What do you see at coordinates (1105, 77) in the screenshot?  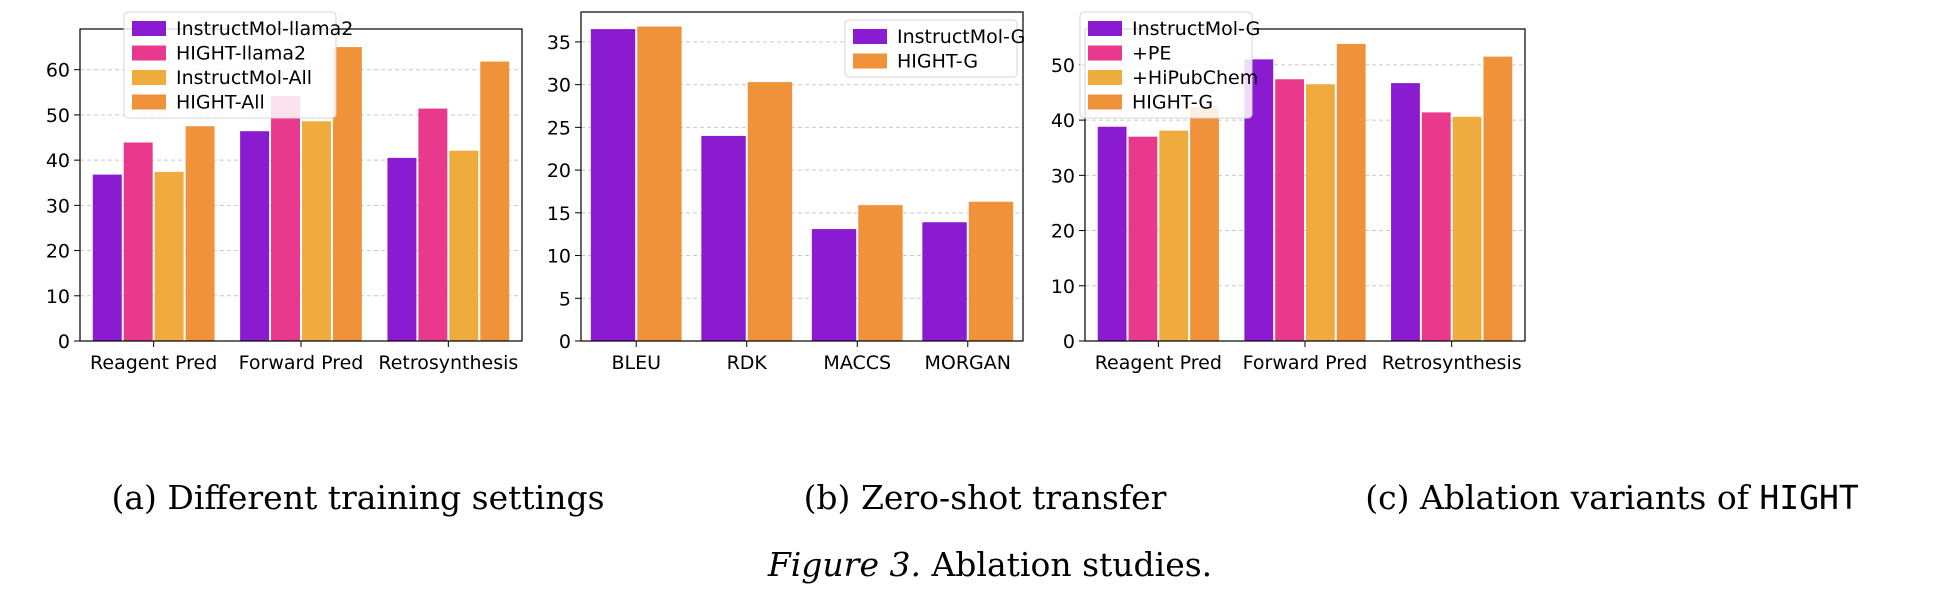 I see `panel-c-legend-swatch-hipubchem` at bounding box center [1105, 77].